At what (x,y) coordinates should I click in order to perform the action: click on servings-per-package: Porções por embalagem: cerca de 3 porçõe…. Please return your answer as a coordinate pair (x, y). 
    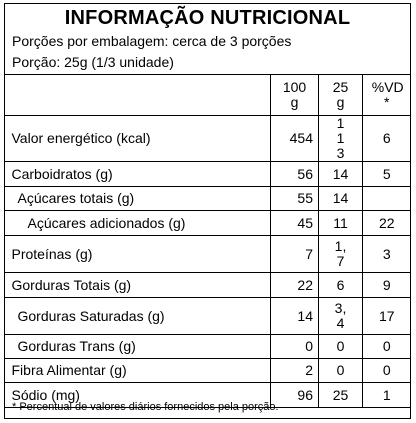
    Looking at the image, I should click on (152, 41).